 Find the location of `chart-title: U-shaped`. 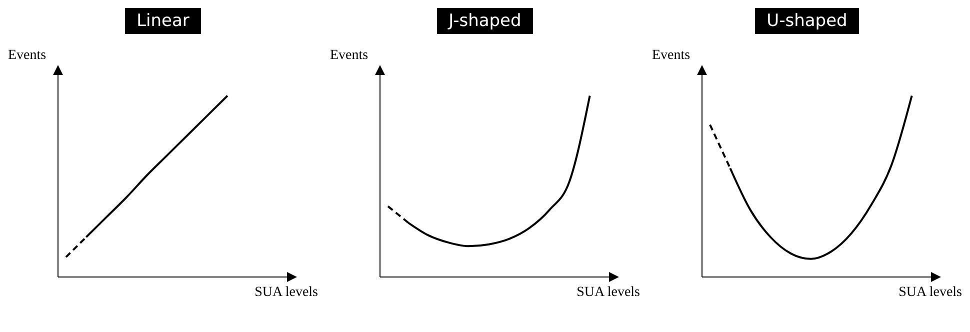

chart-title: U-shaped is located at coordinates (807, 21).